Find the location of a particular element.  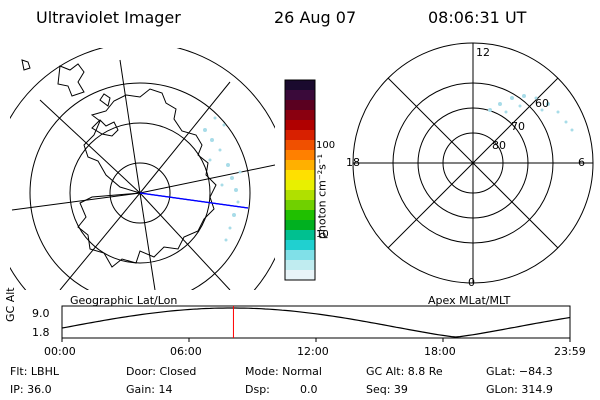

xtick-1200: 12:00 is located at coordinates (313, 351).